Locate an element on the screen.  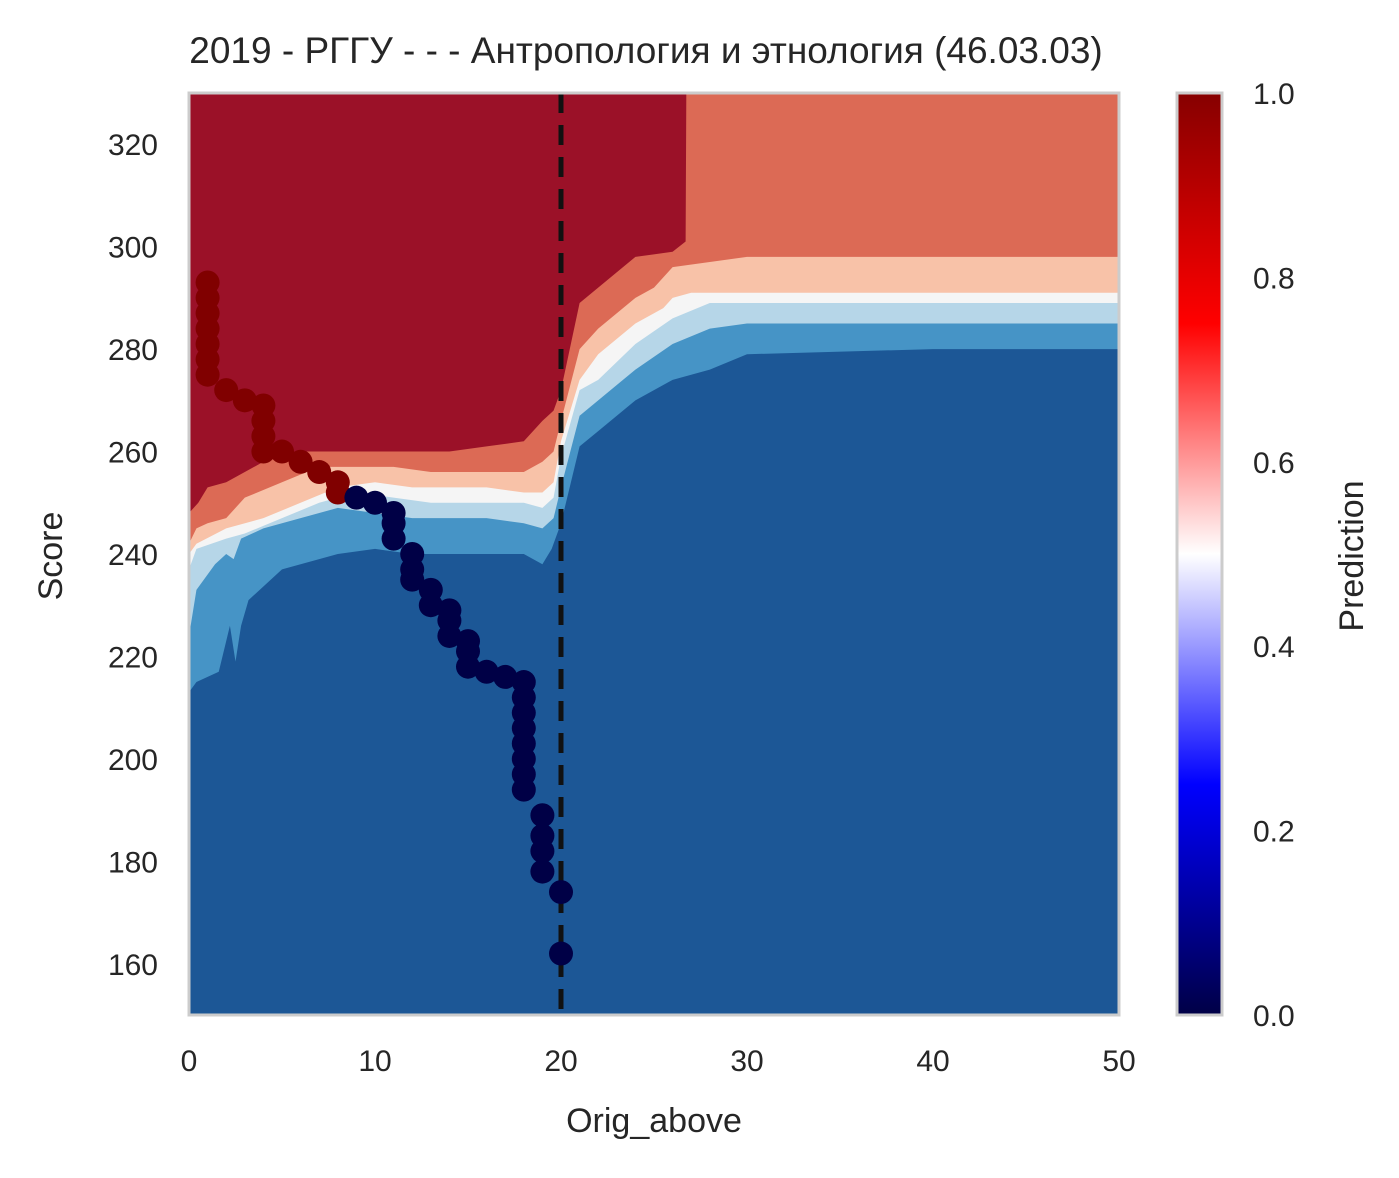
y-axis-ticks: 160 180 200 220 240 260 280 300 320 is located at coordinates (133, 555).